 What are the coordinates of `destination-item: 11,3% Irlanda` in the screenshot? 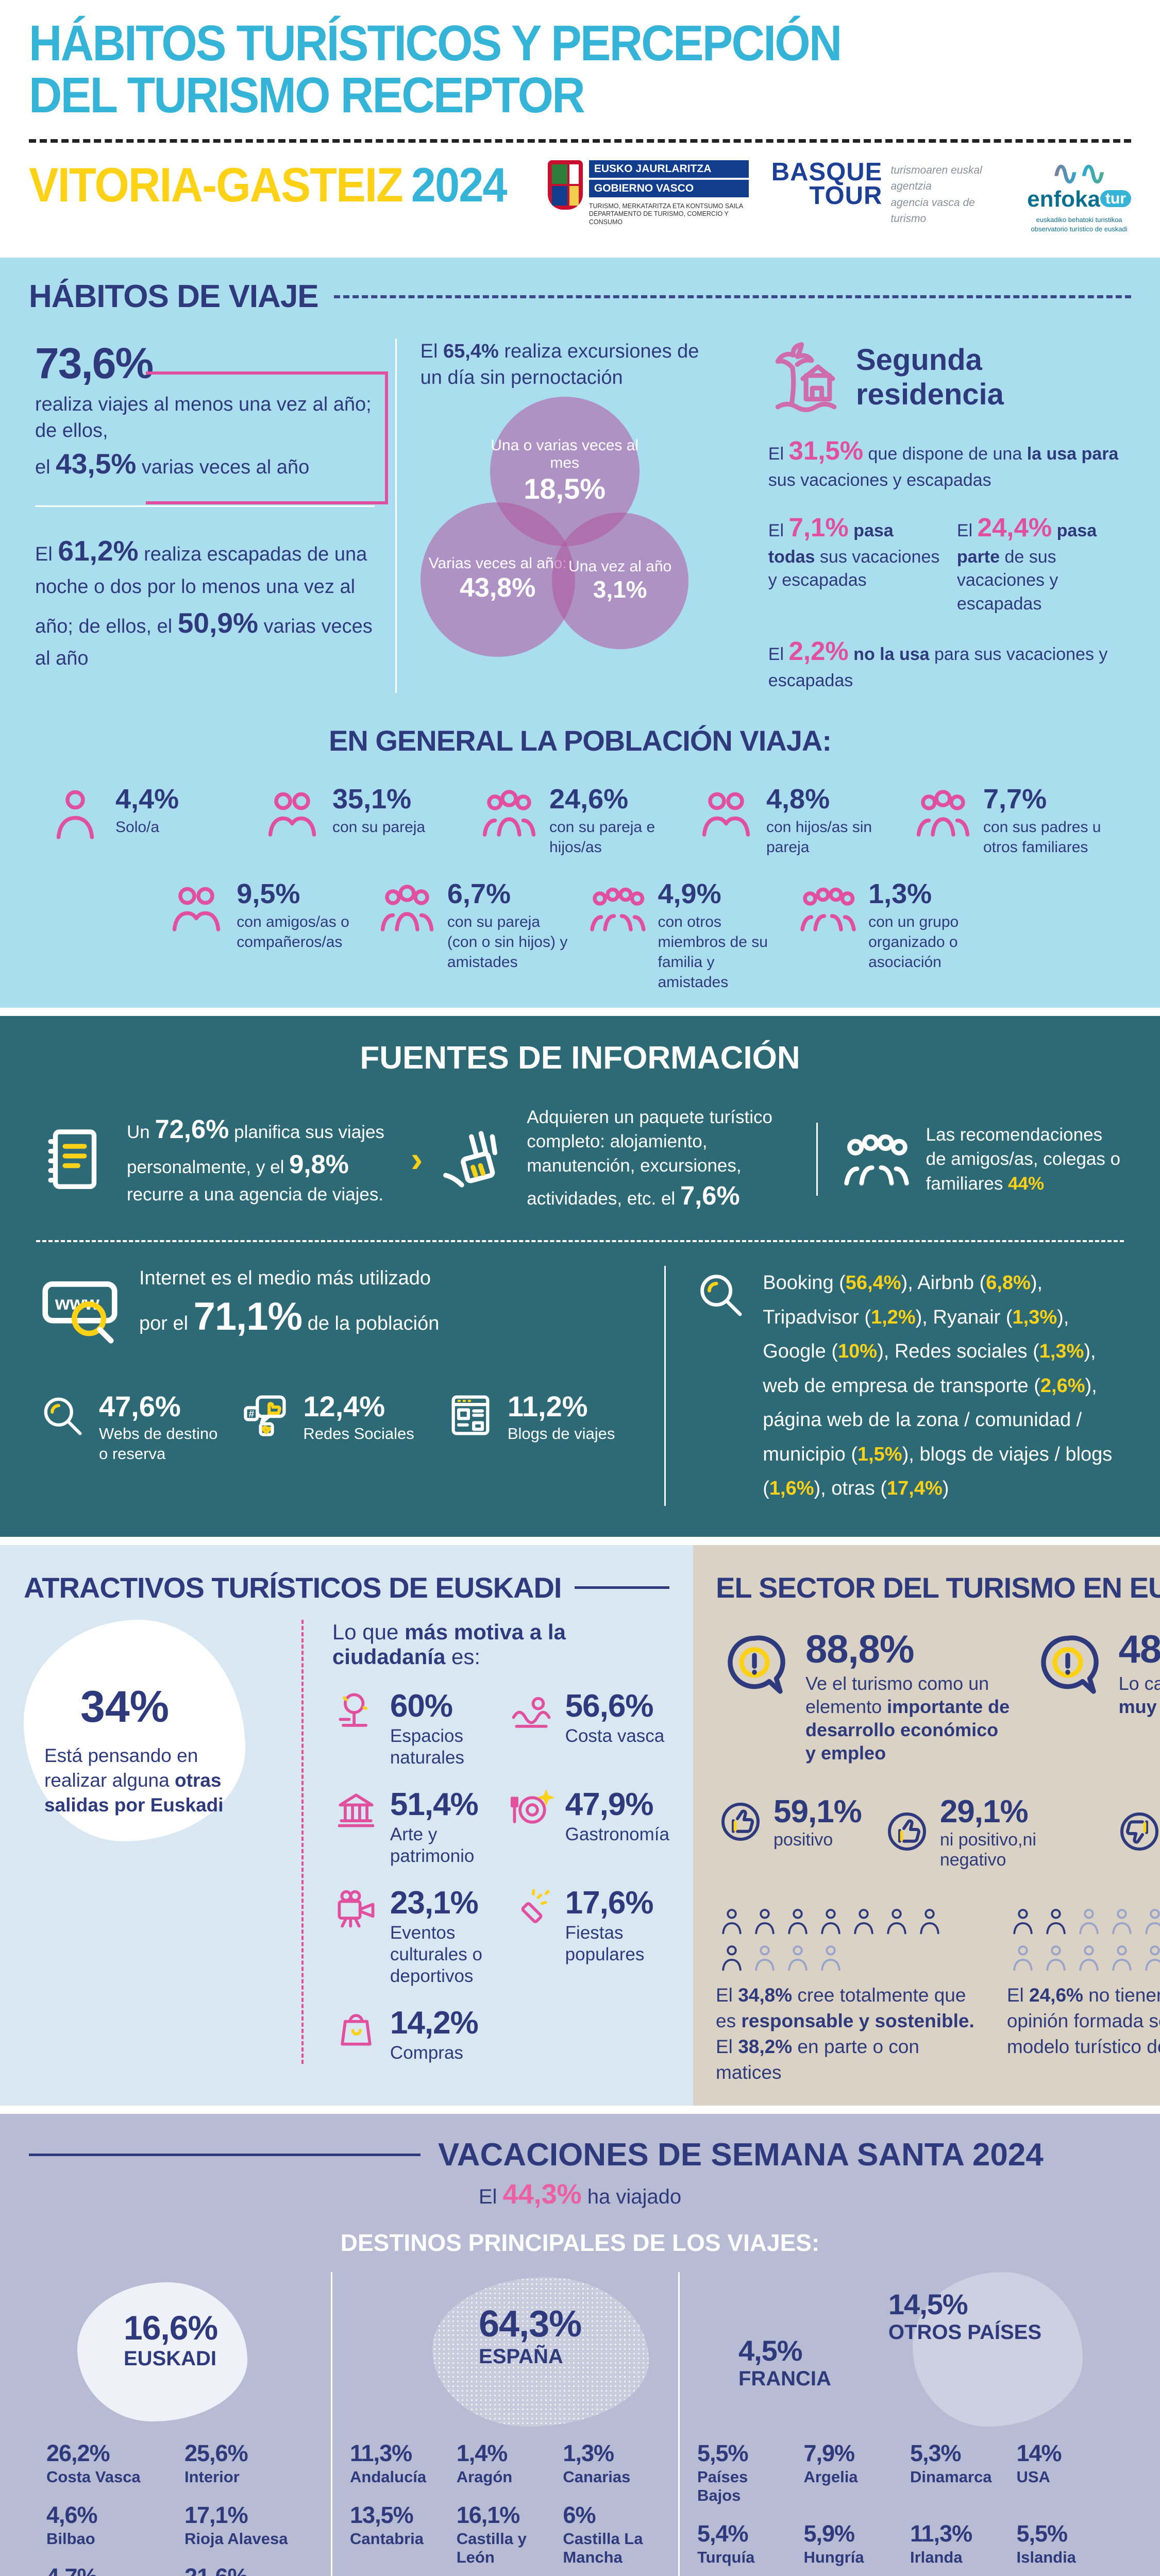 It's located at (958, 2543).